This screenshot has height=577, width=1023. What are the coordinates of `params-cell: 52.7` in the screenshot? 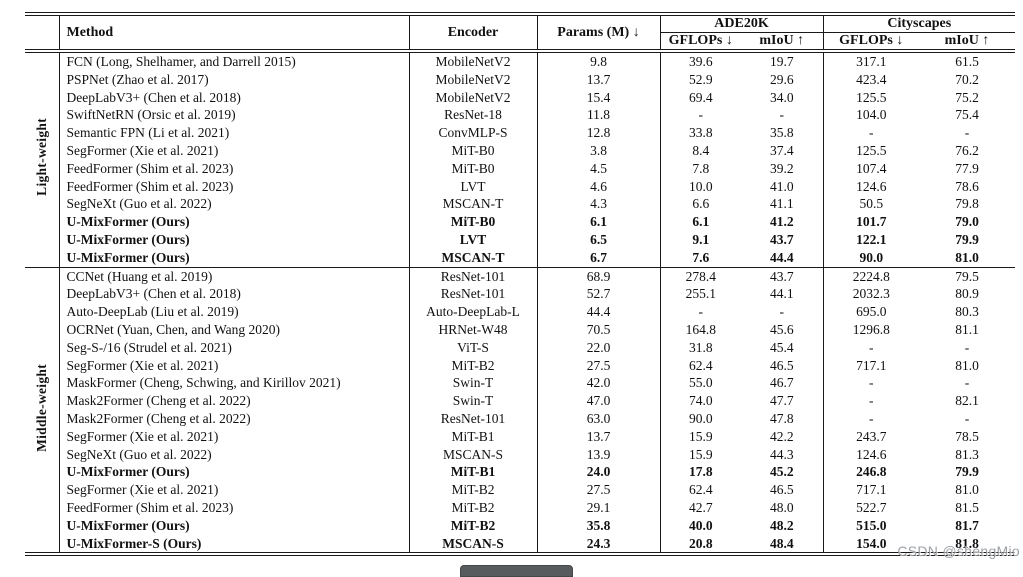 It's located at (599, 294).